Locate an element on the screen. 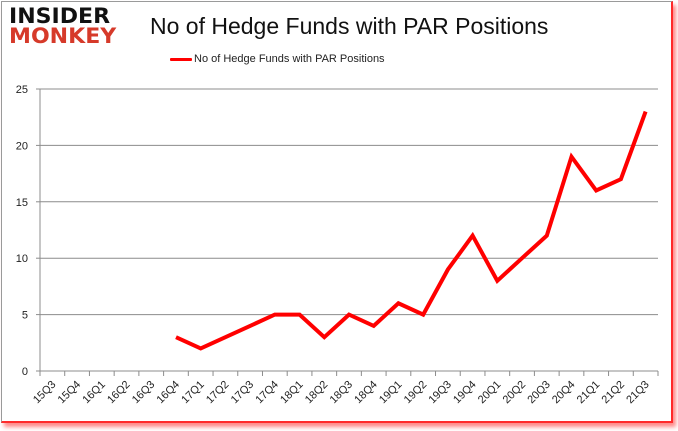 The image size is (678, 431). x-tick-label: 18Q3 is located at coordinates (342, 393).